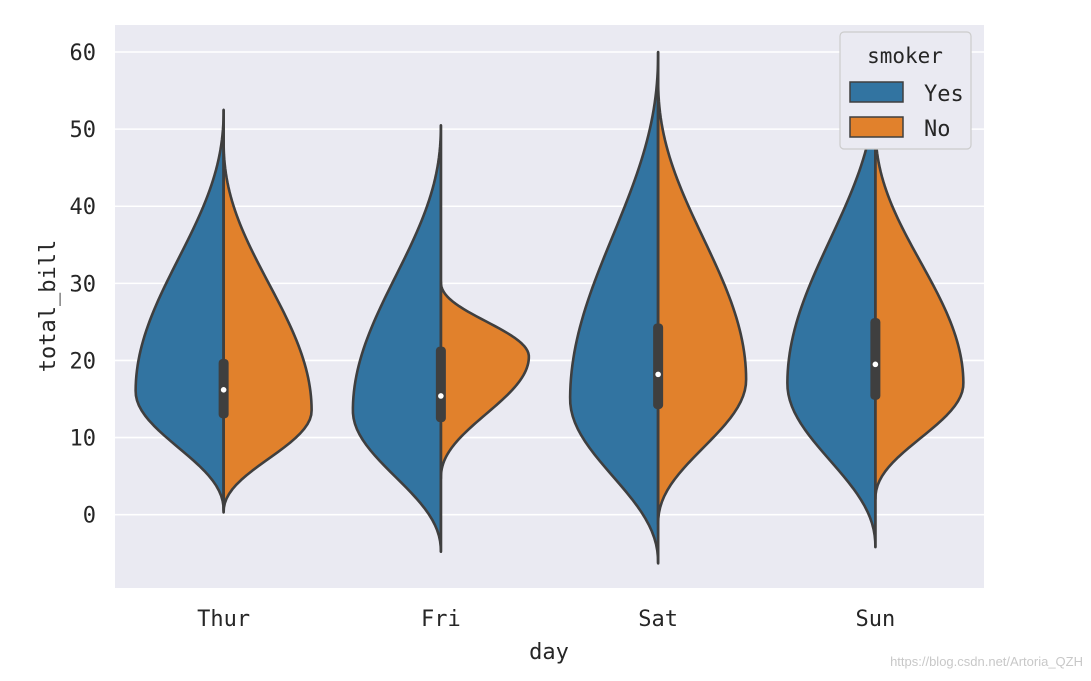 The height and width of the screenshot is (681, 1091). I want to click on legend: smoker Yes No, so click(905, 90).